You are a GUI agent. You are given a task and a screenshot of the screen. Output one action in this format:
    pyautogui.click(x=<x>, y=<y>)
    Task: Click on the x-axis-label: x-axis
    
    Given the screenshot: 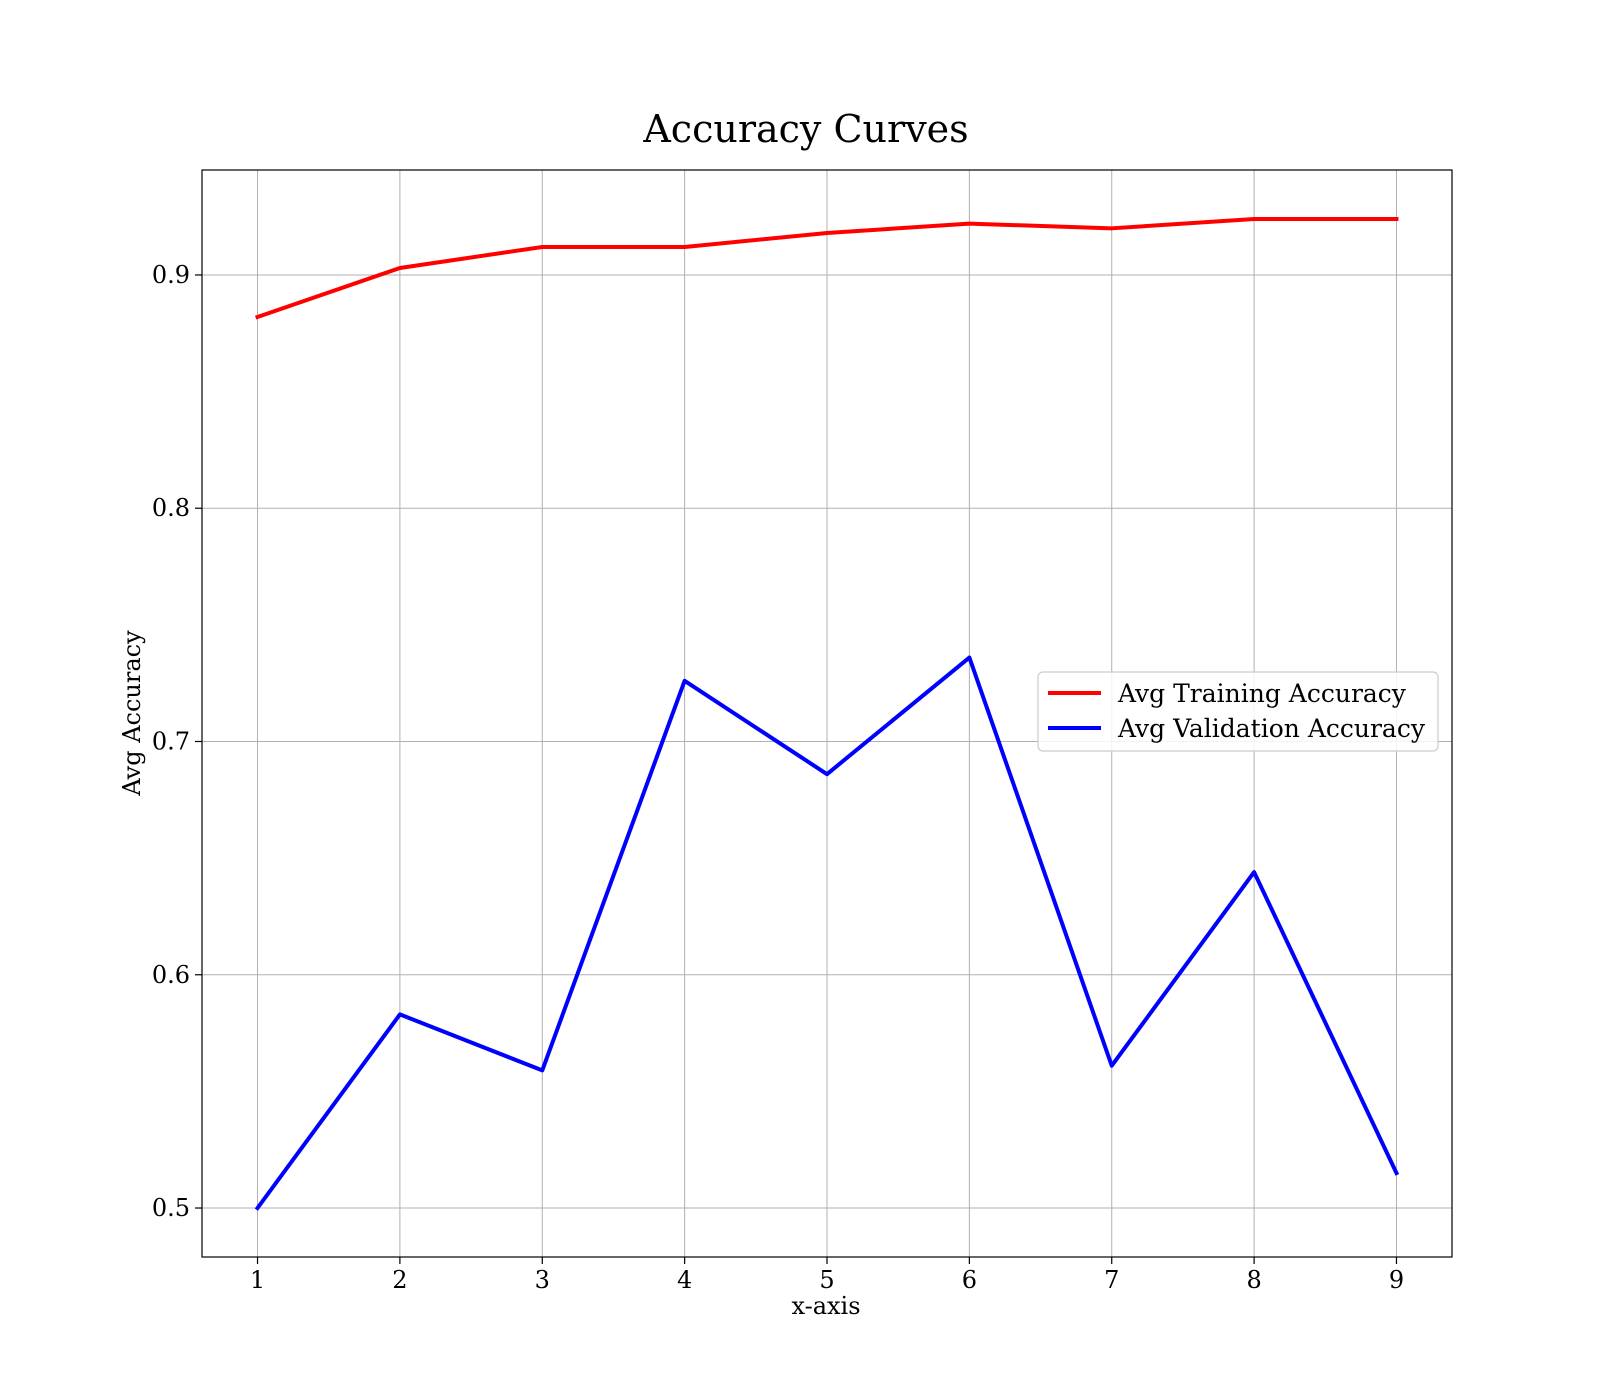 What is the action you would take?
    pyautogui.click(x=825, y=1306)
    